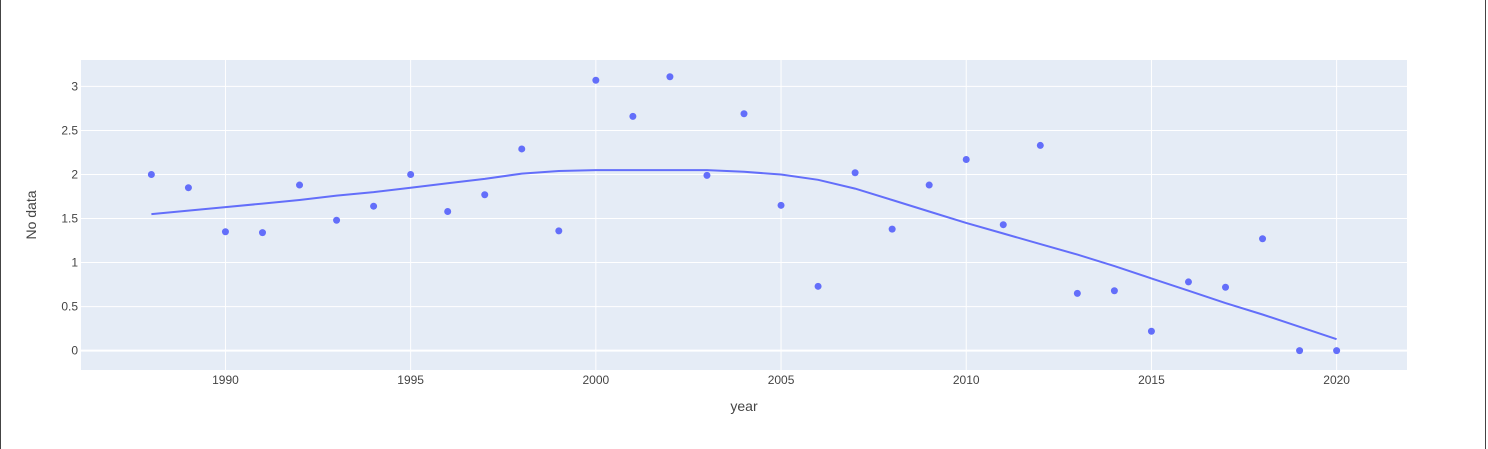 Image resolution: width=1488 pixels, height=449 pixels. What do you see at coordinates (1336, 380) in the screenshot?
I see `x-tick-label: 2020` at bounding box center [1336, 380].